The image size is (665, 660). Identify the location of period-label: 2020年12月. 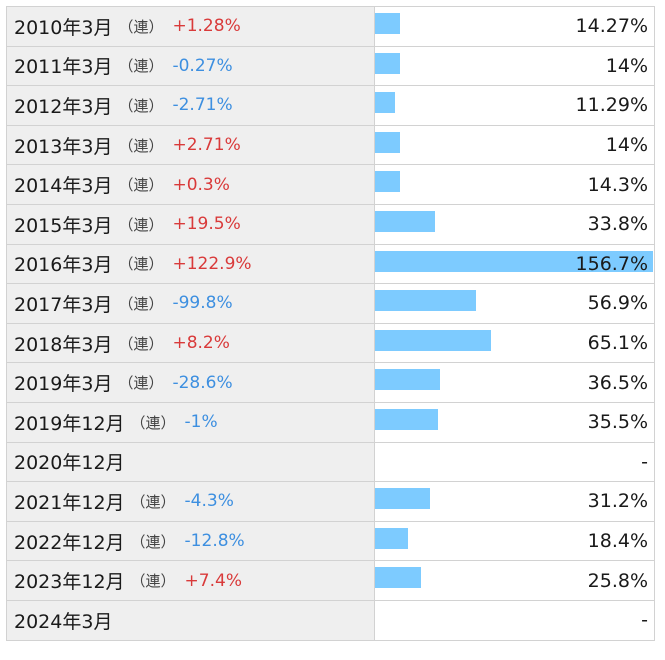
(69, 463).